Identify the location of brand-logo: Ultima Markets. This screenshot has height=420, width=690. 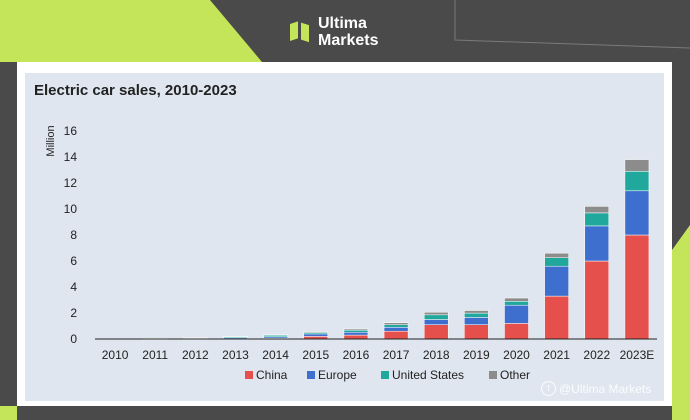
(334, 32).